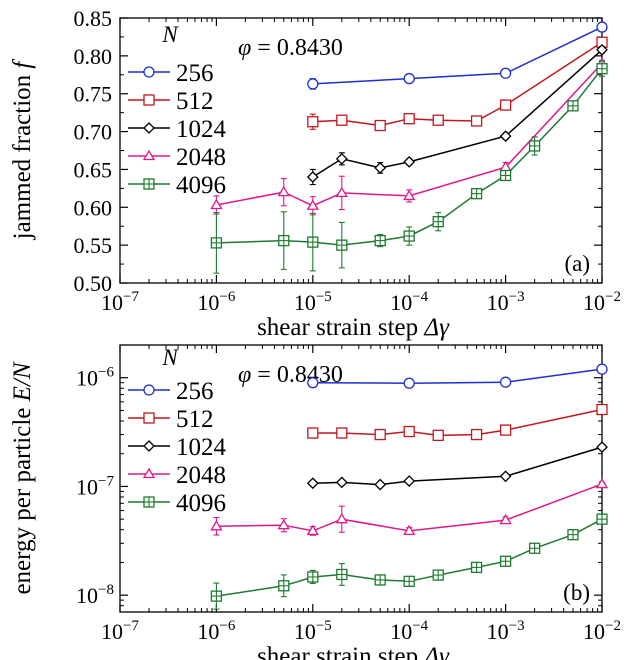 This screenshot has width=634, height=660. I want to click on y-tick-label: 10⁻⁸, so click(95, 595).